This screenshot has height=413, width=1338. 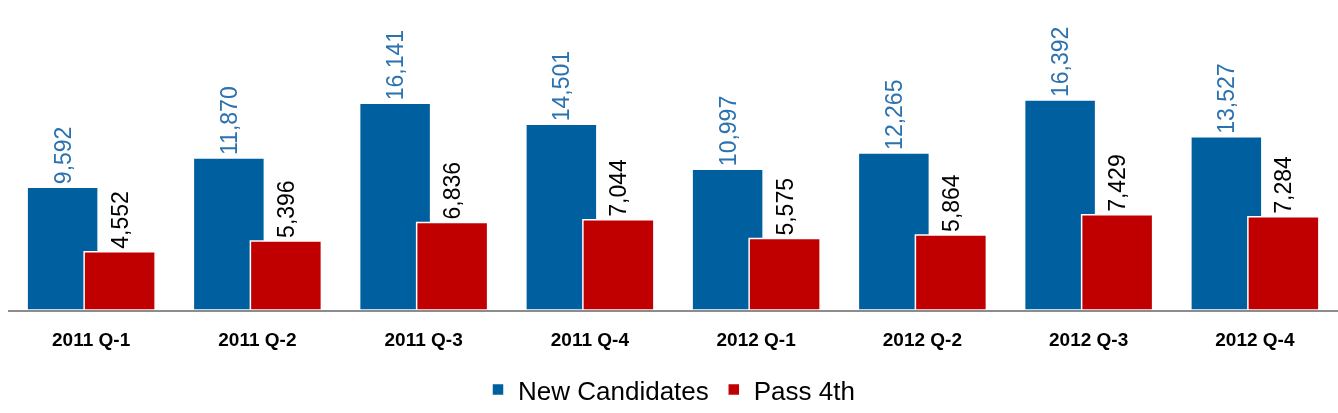 What do you see at coordinates (613, 390) in the screenshot?
I see `legend-label: New Candidates` at bounding box center [613, 390].